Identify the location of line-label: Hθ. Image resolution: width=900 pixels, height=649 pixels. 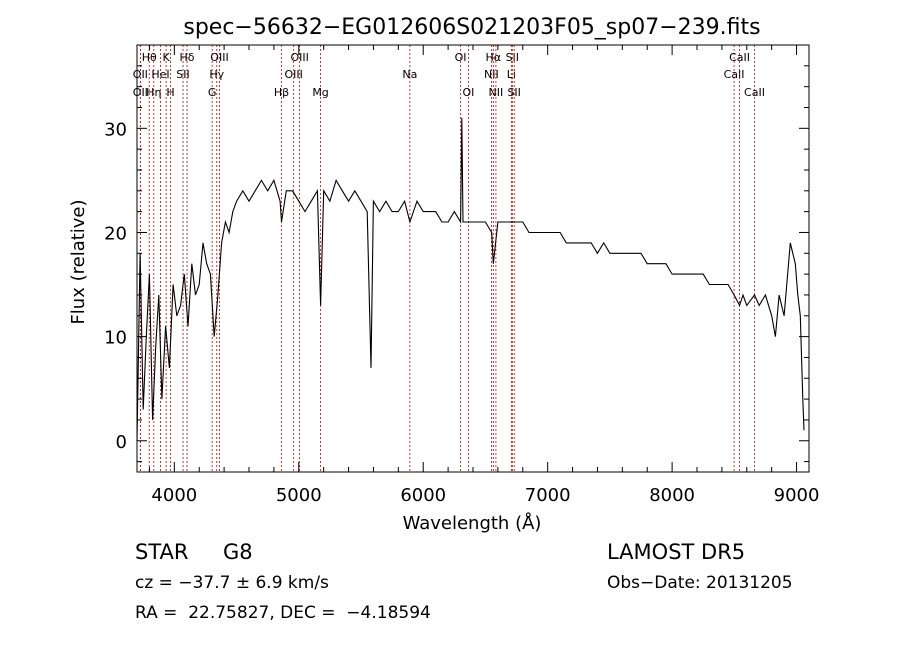
(149, 57).